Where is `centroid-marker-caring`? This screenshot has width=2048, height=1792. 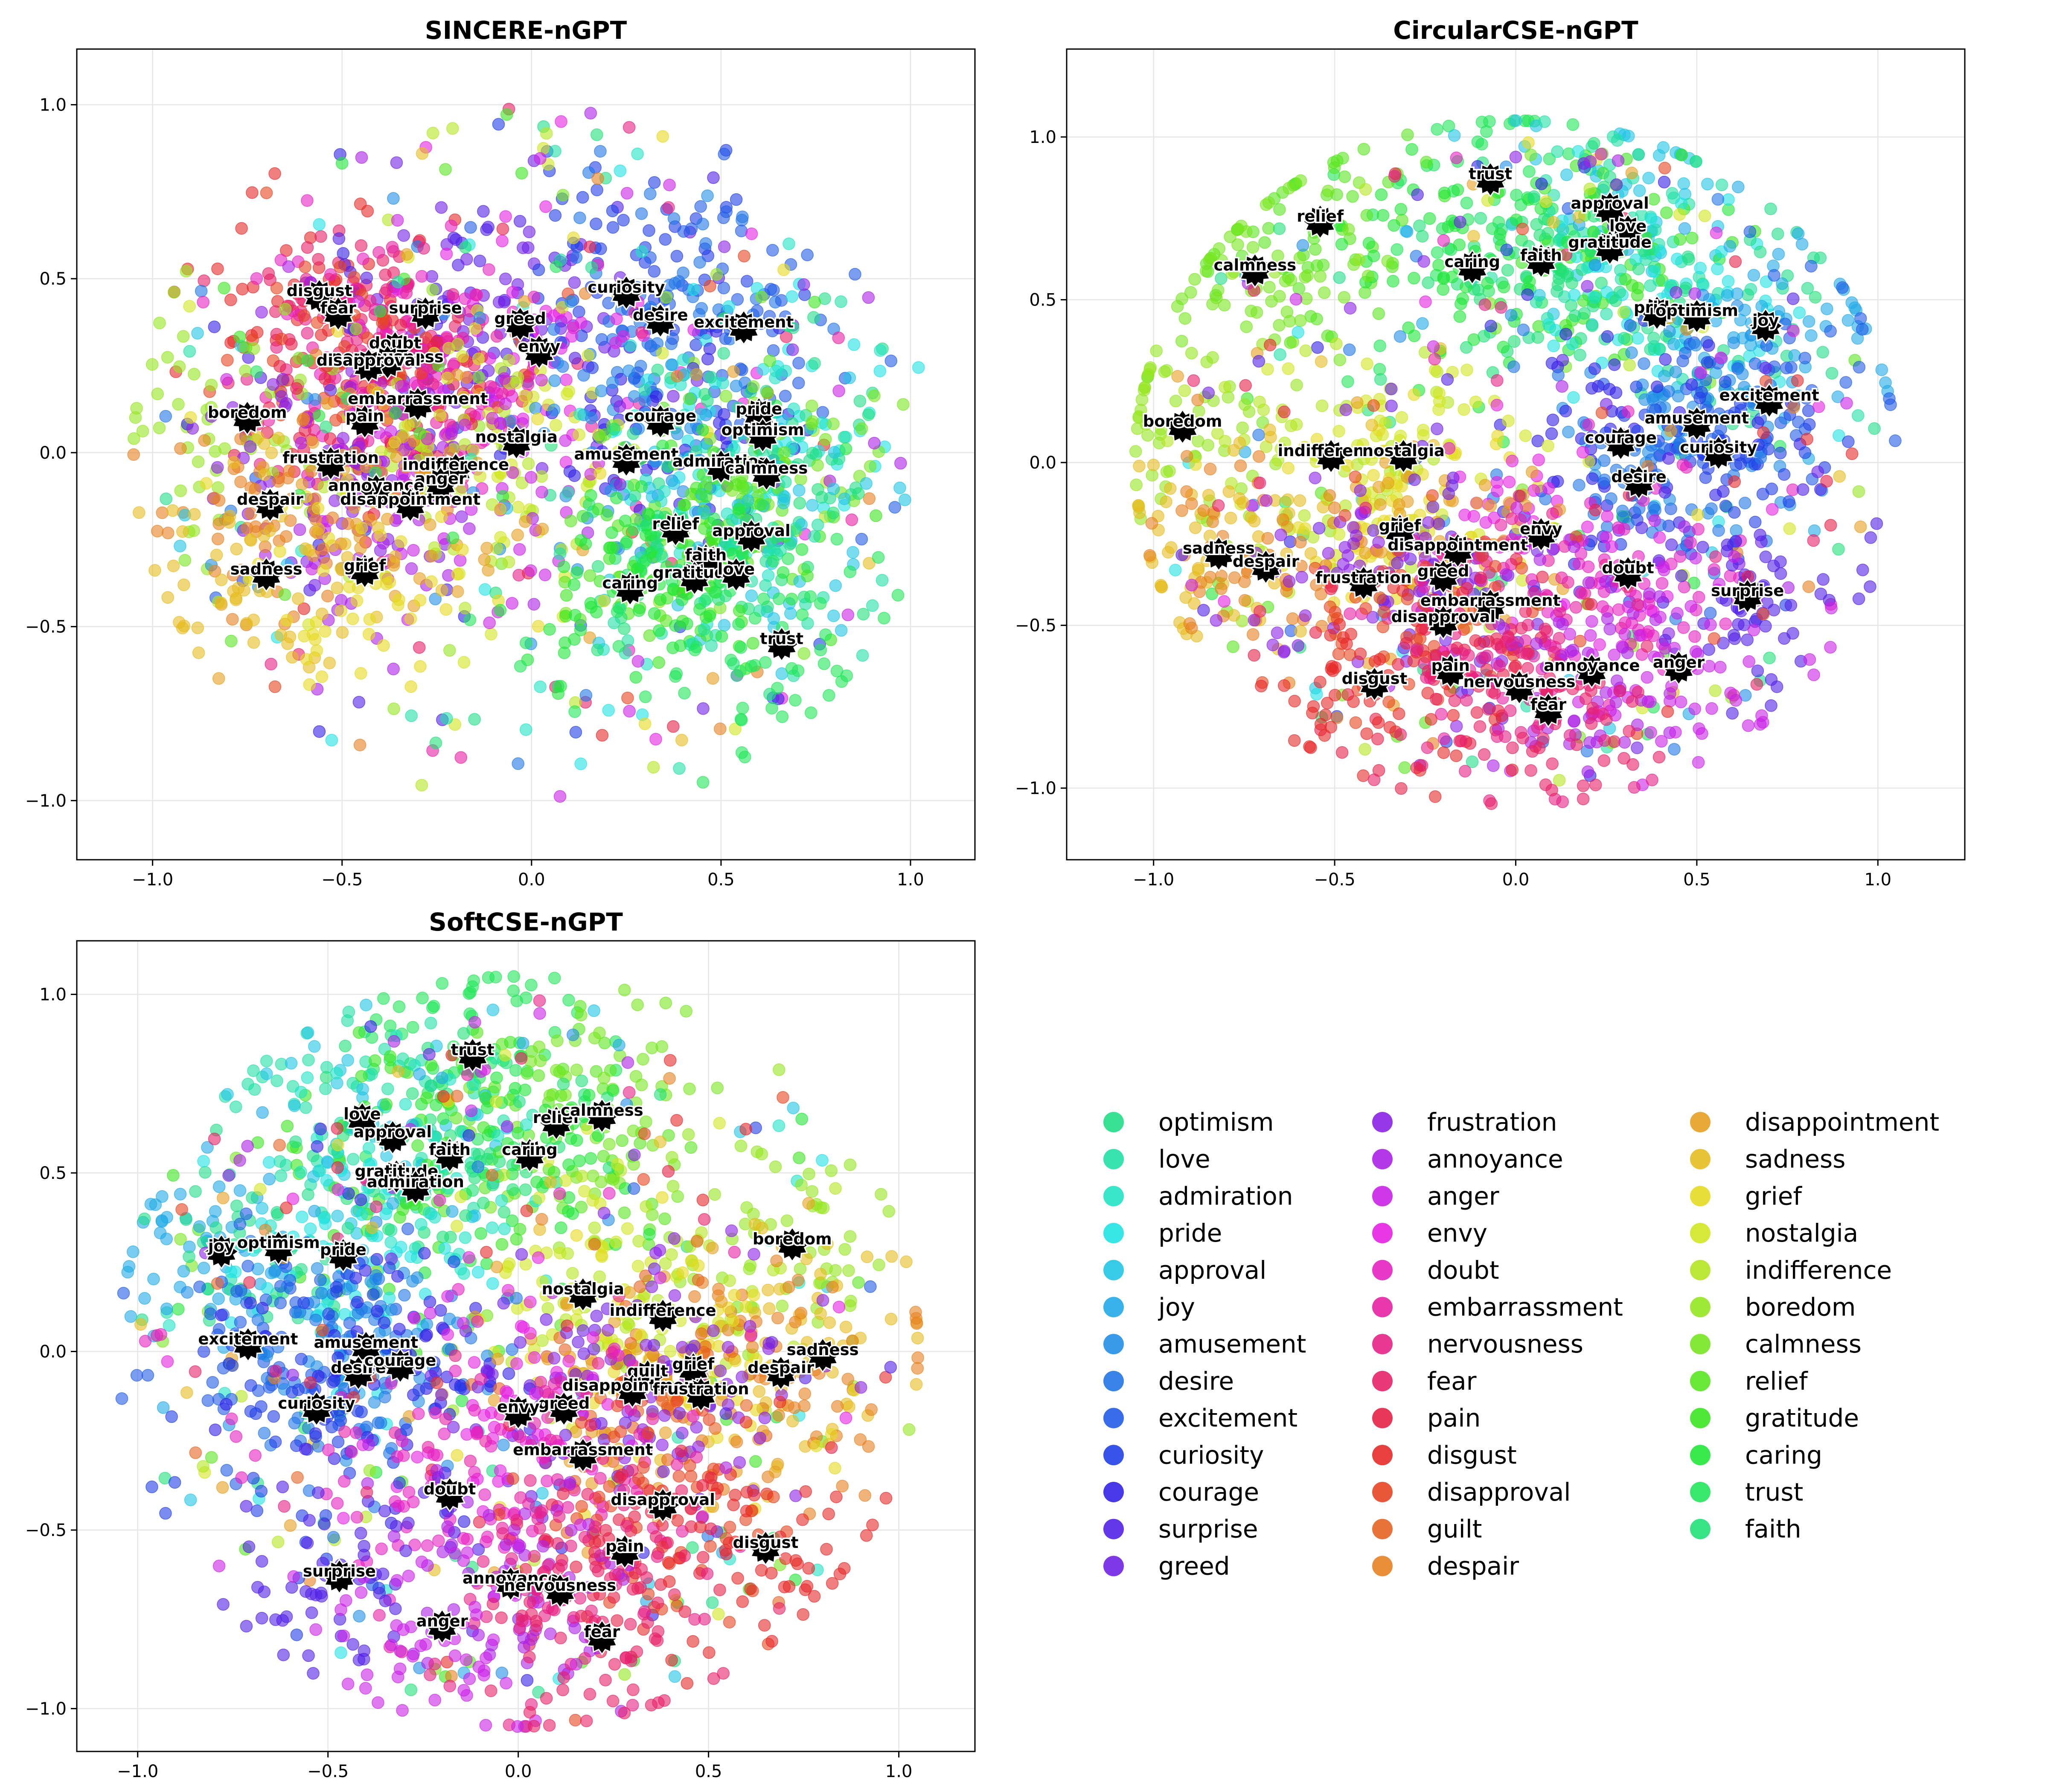 centroid-marker-caring is located at coordinates (630, 588).